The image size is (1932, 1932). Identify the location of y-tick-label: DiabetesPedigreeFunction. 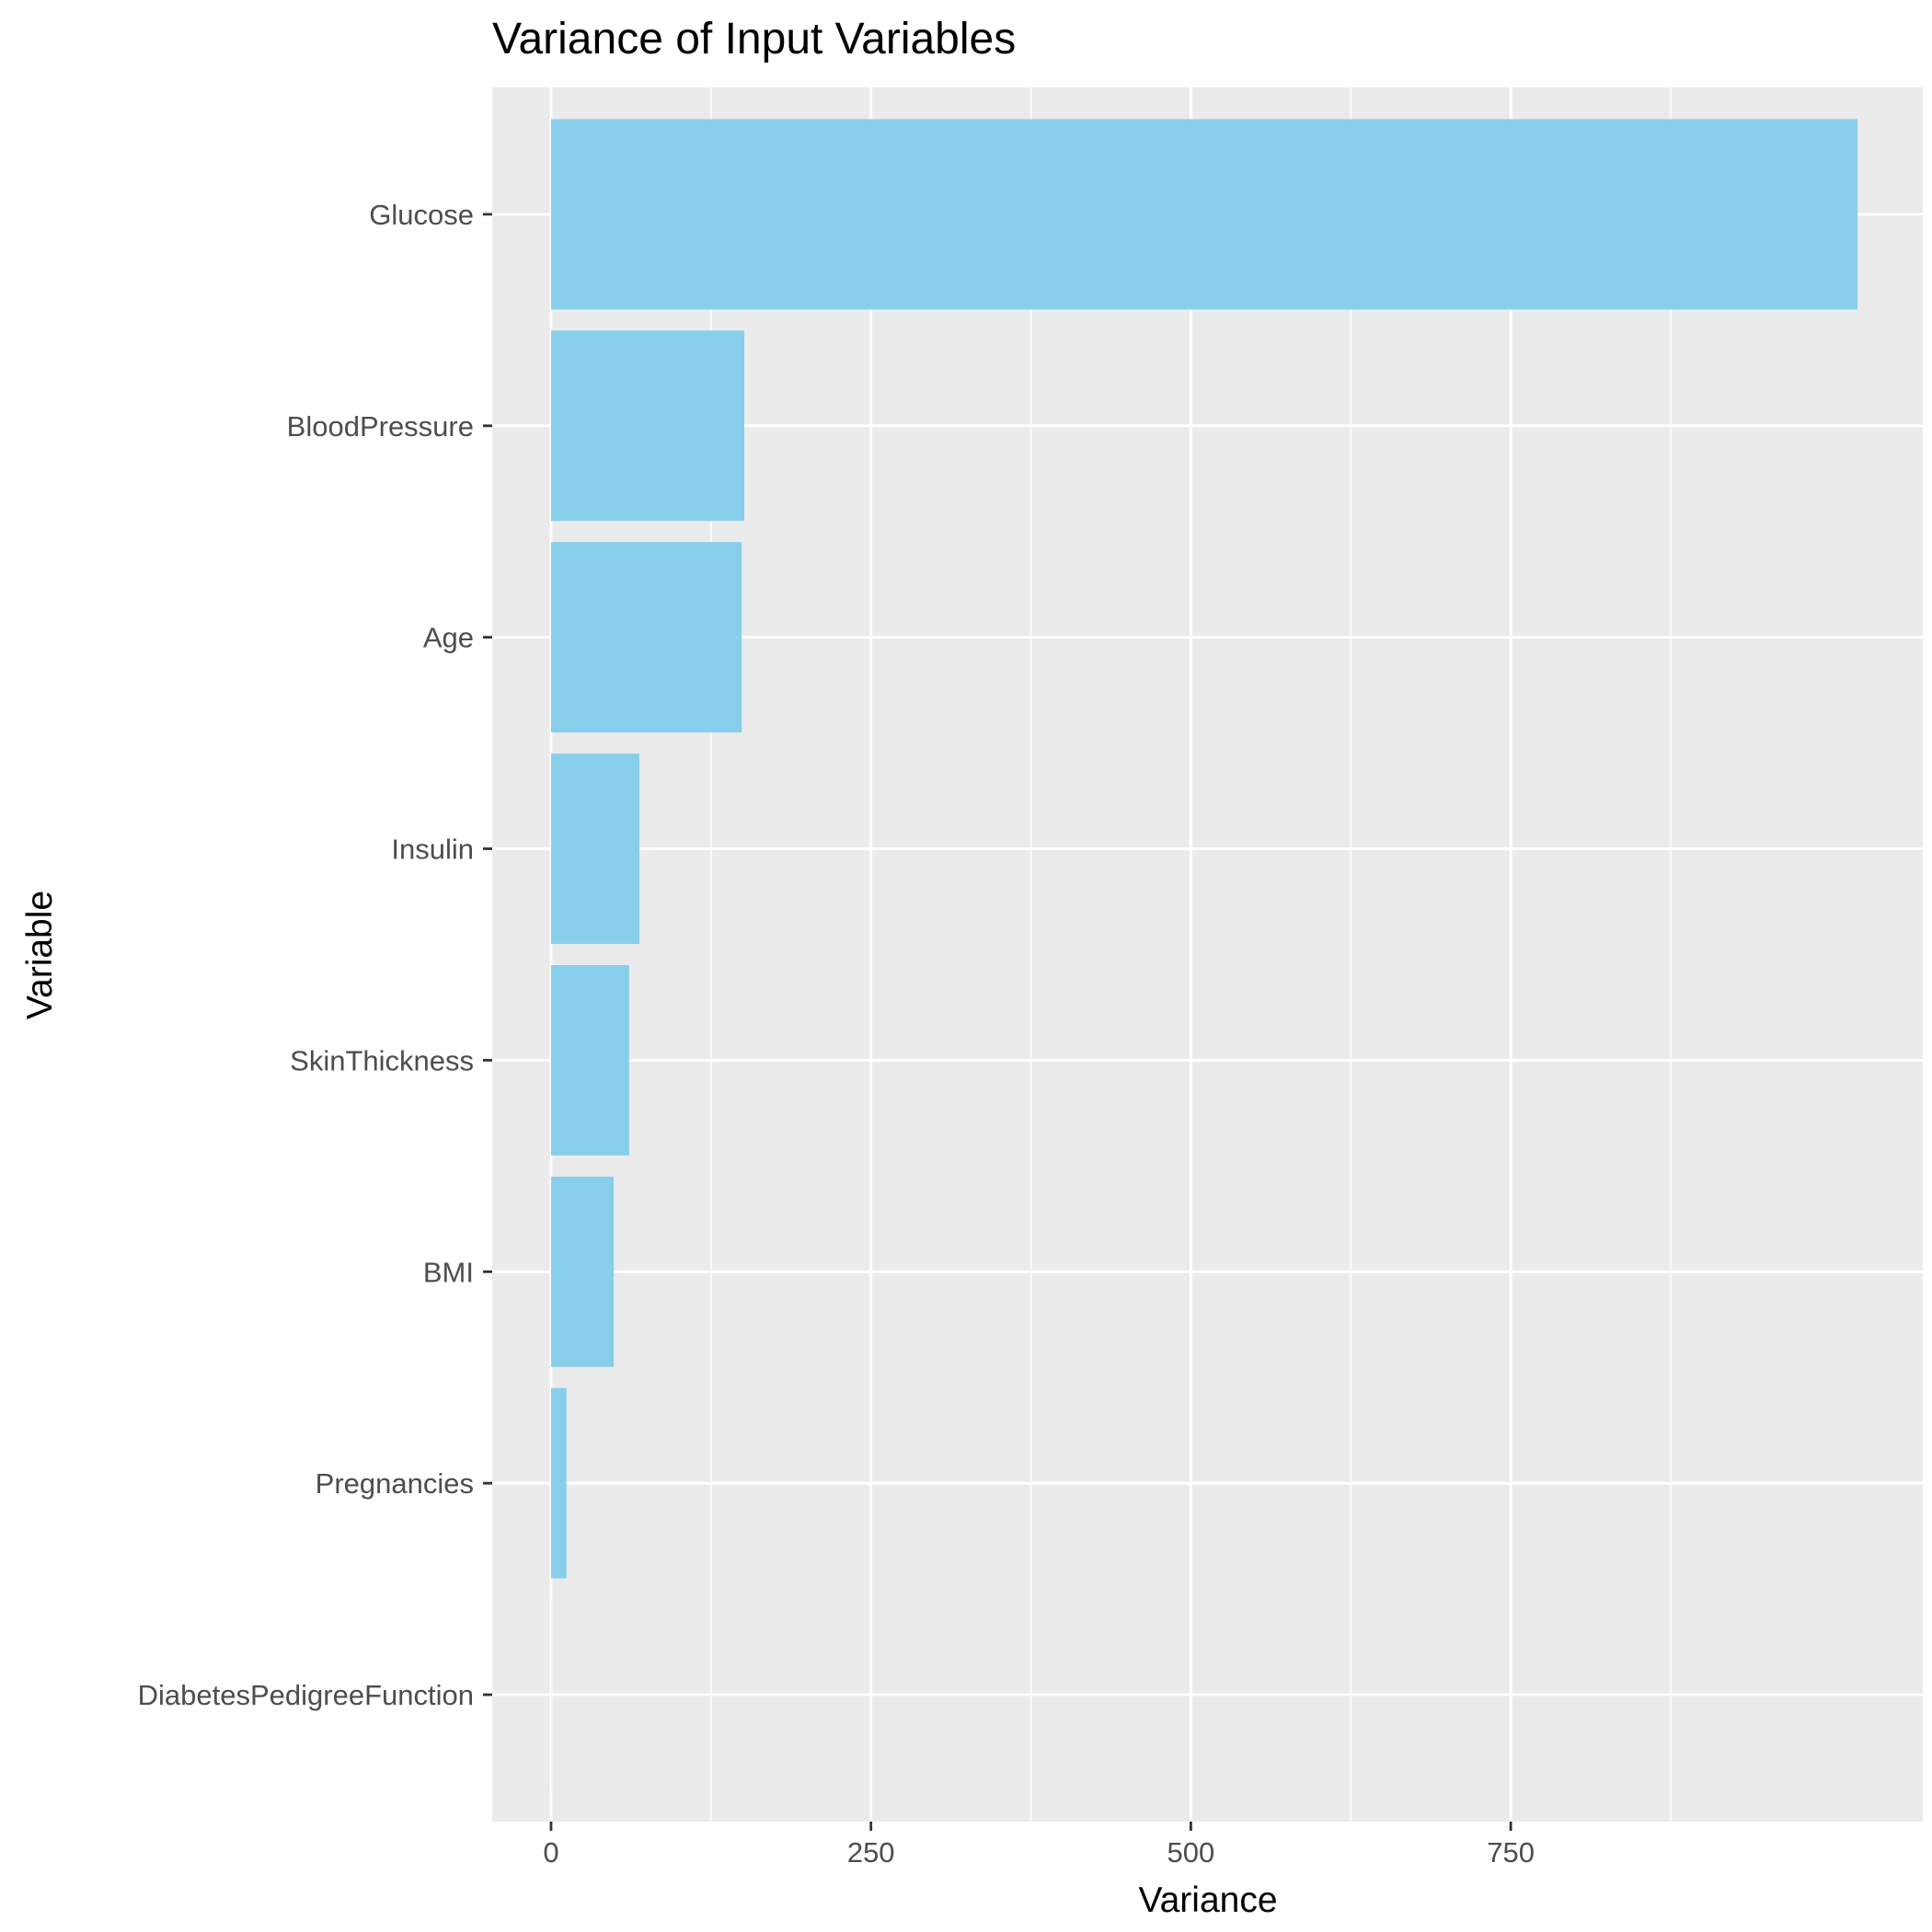
(306, 1695).